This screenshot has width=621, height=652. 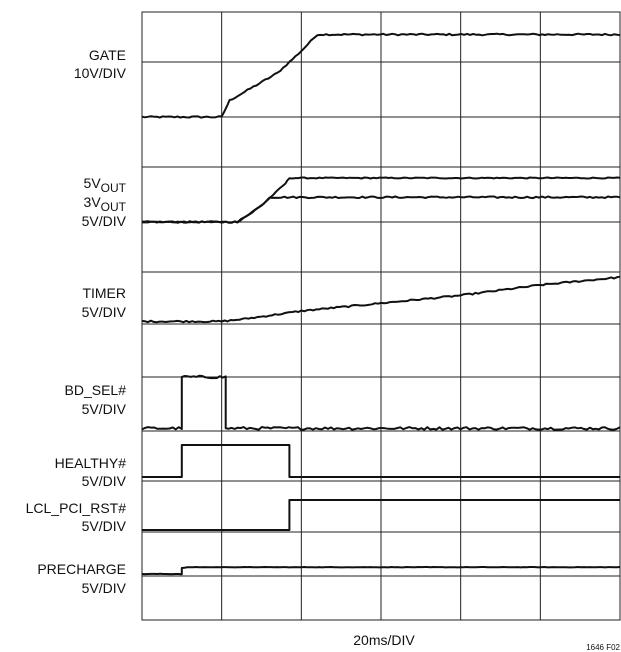 I want to click on trace-bd_sel, so click(x=381, y=402).